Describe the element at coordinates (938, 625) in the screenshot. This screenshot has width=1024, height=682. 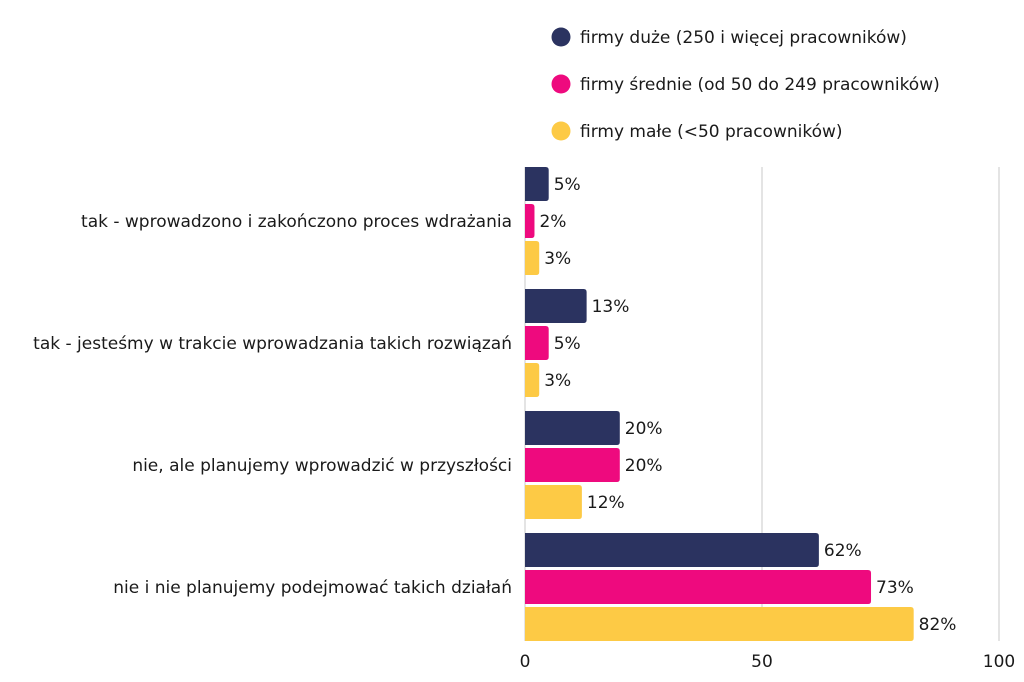
I see `data-label: 82%` at that location.